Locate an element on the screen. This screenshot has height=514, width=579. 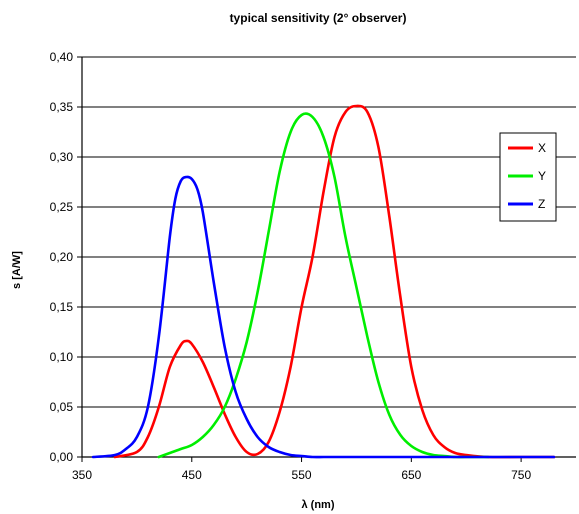
y-tick-label: 0,20 is located at coordinates (62, 257).